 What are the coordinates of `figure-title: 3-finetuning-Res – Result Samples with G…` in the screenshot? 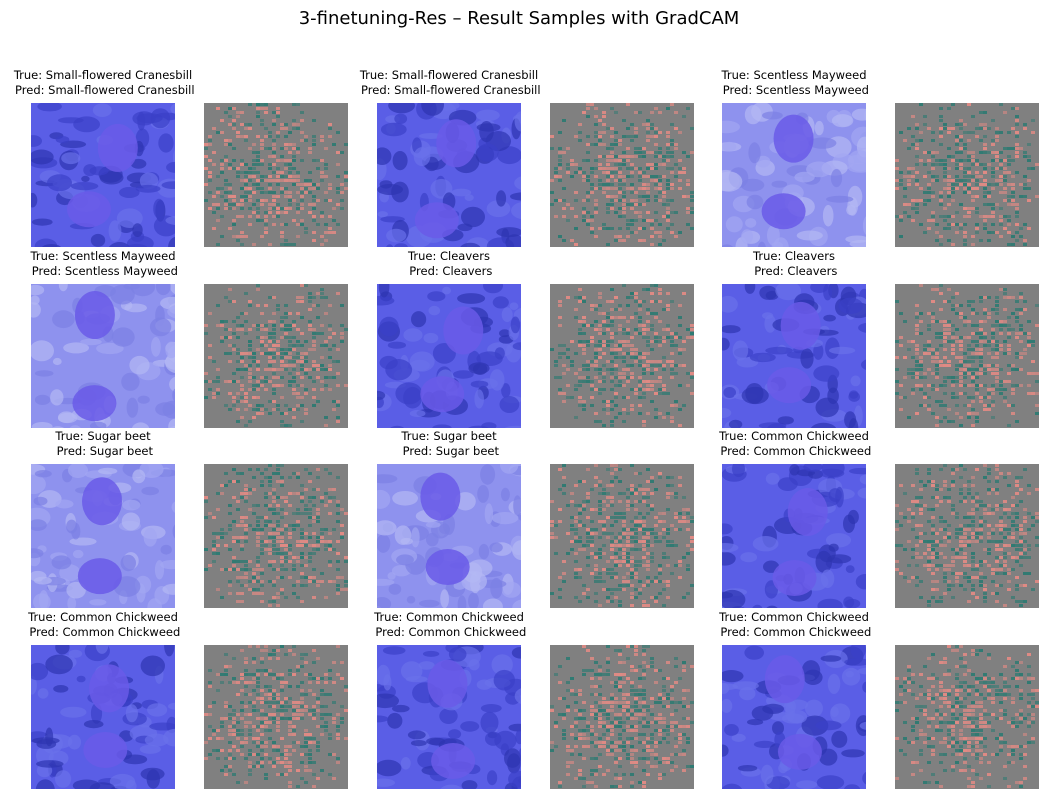 It's located at (519, 18).